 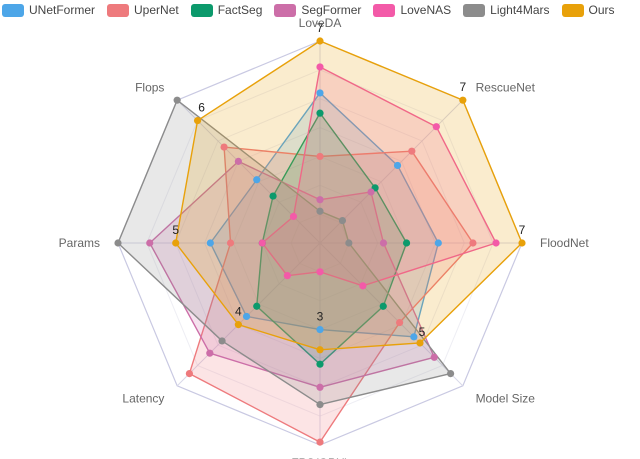 What do you see at coordinates (230, 243) in the screenshot?
I see `data-point-upernet-params` at bounding box center [230, 243].